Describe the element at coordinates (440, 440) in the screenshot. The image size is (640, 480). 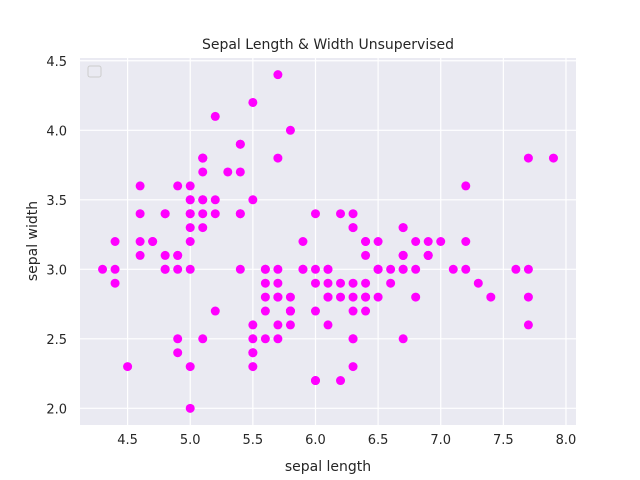
I see `x-tick-label: 7.0` at that location.